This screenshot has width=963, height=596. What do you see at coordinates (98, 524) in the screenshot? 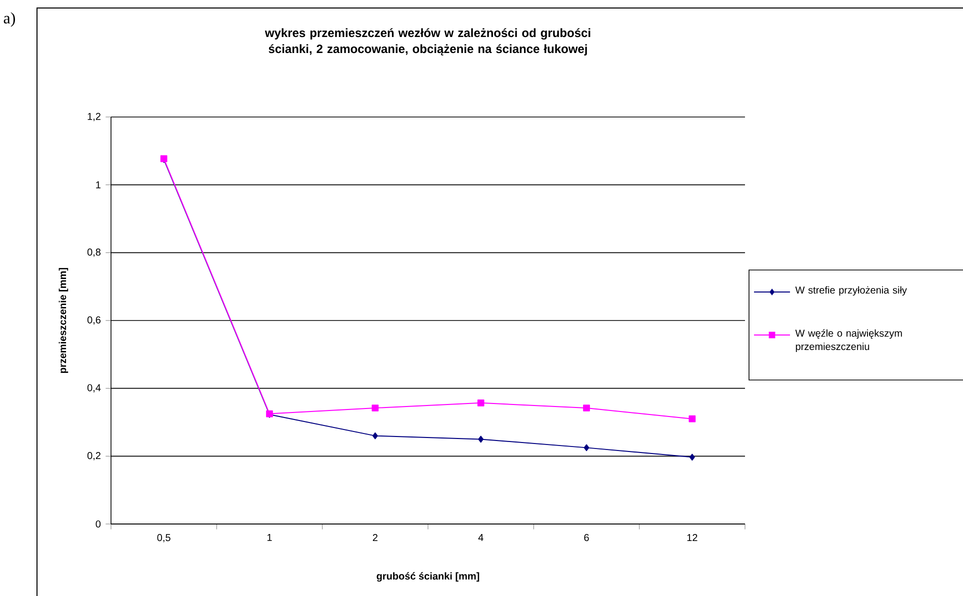
I see `y-tick-label: 0` at bounding box center [98, 524].